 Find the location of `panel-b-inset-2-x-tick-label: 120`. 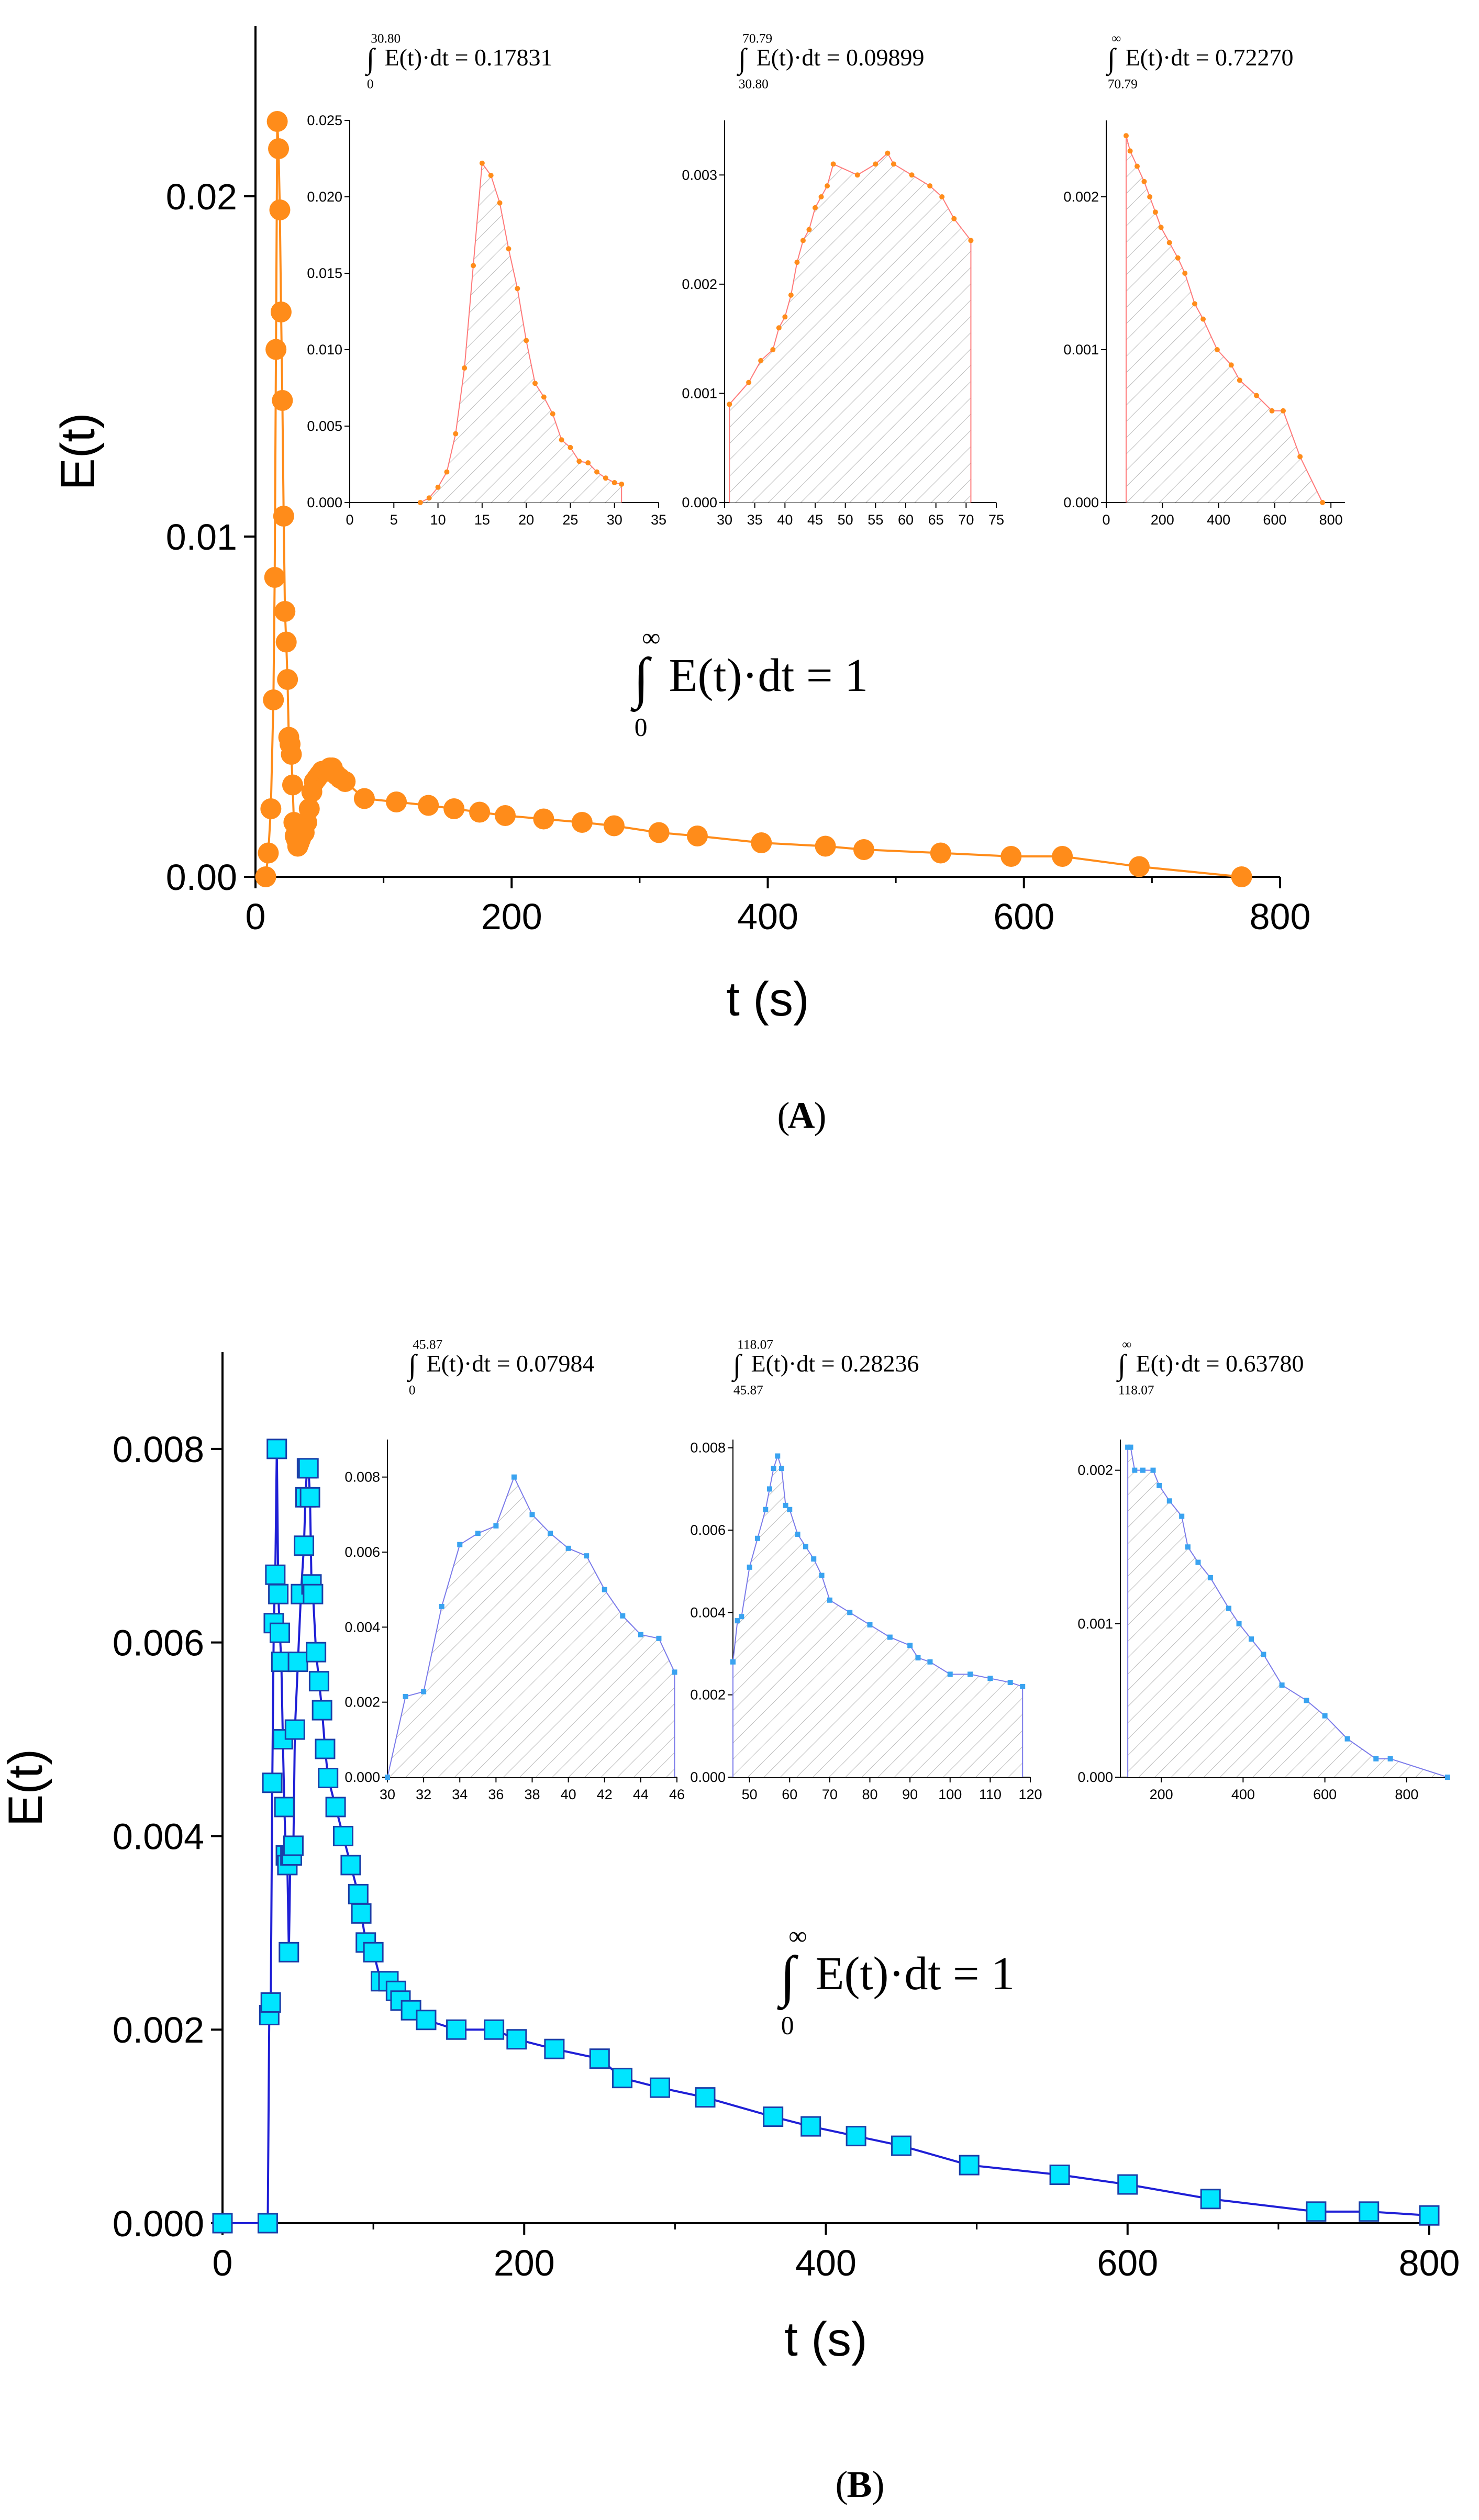

panel-b-inset-2-x-tick-label: 120 is located at coordinates (1030, 1794).